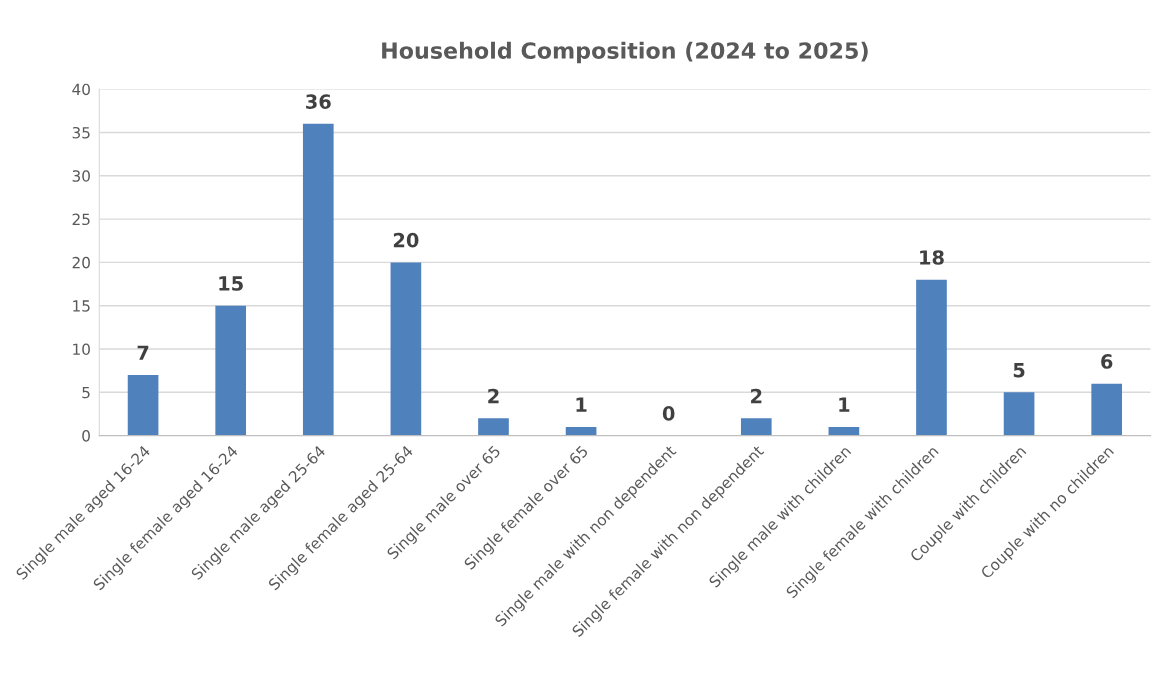 Image resolution: width=1168 pixels, height=686 pixels. What do you see at coordinates (86, 436) in the screenshot?
I see `y-tick-label: 0` at bounding box center [86, 436].